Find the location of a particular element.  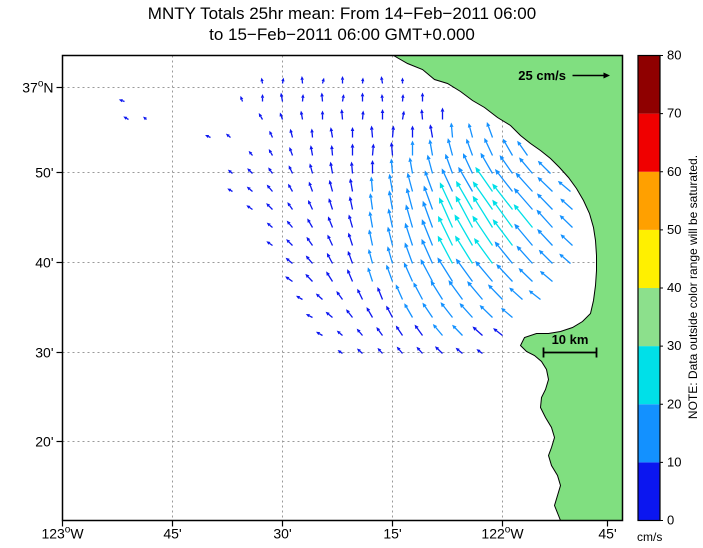

tick-label: 30' is located at coordinates (282, 534).